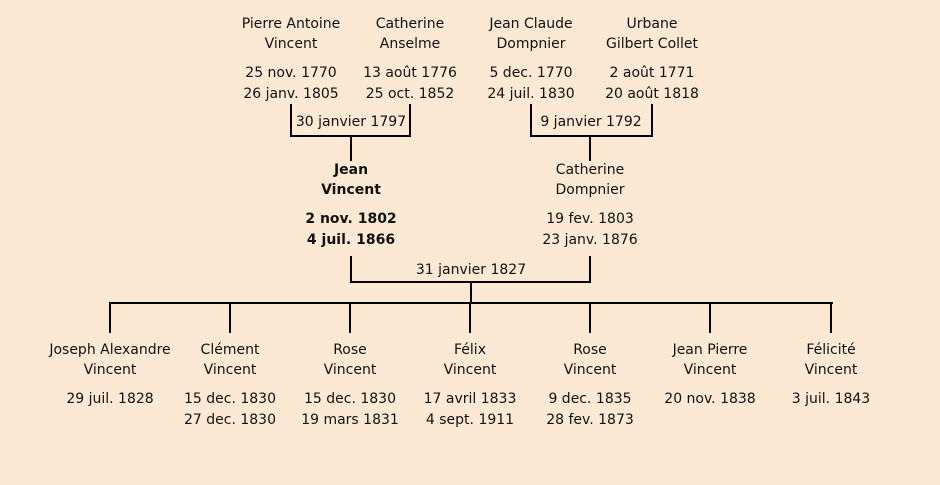 The width and height of the screenshot is (940, 485). Describe the element at coordinates (351, 170) in the screenshot. I see `person-name-line1: Jean` at that location.